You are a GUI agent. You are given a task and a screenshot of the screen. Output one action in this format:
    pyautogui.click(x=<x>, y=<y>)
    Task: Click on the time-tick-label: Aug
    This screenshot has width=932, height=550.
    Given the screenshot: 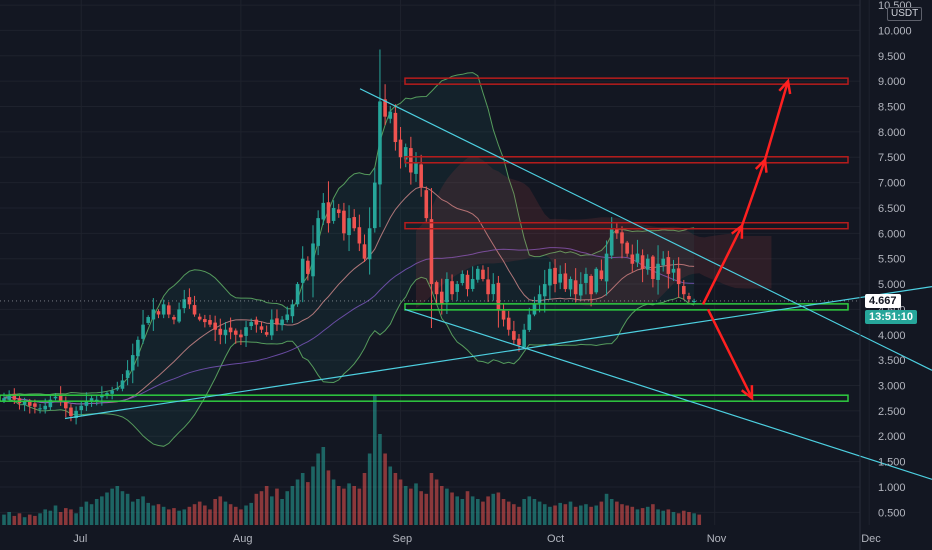 What is the action you would take?
    pyautogui.click(x=243, y=539)
    